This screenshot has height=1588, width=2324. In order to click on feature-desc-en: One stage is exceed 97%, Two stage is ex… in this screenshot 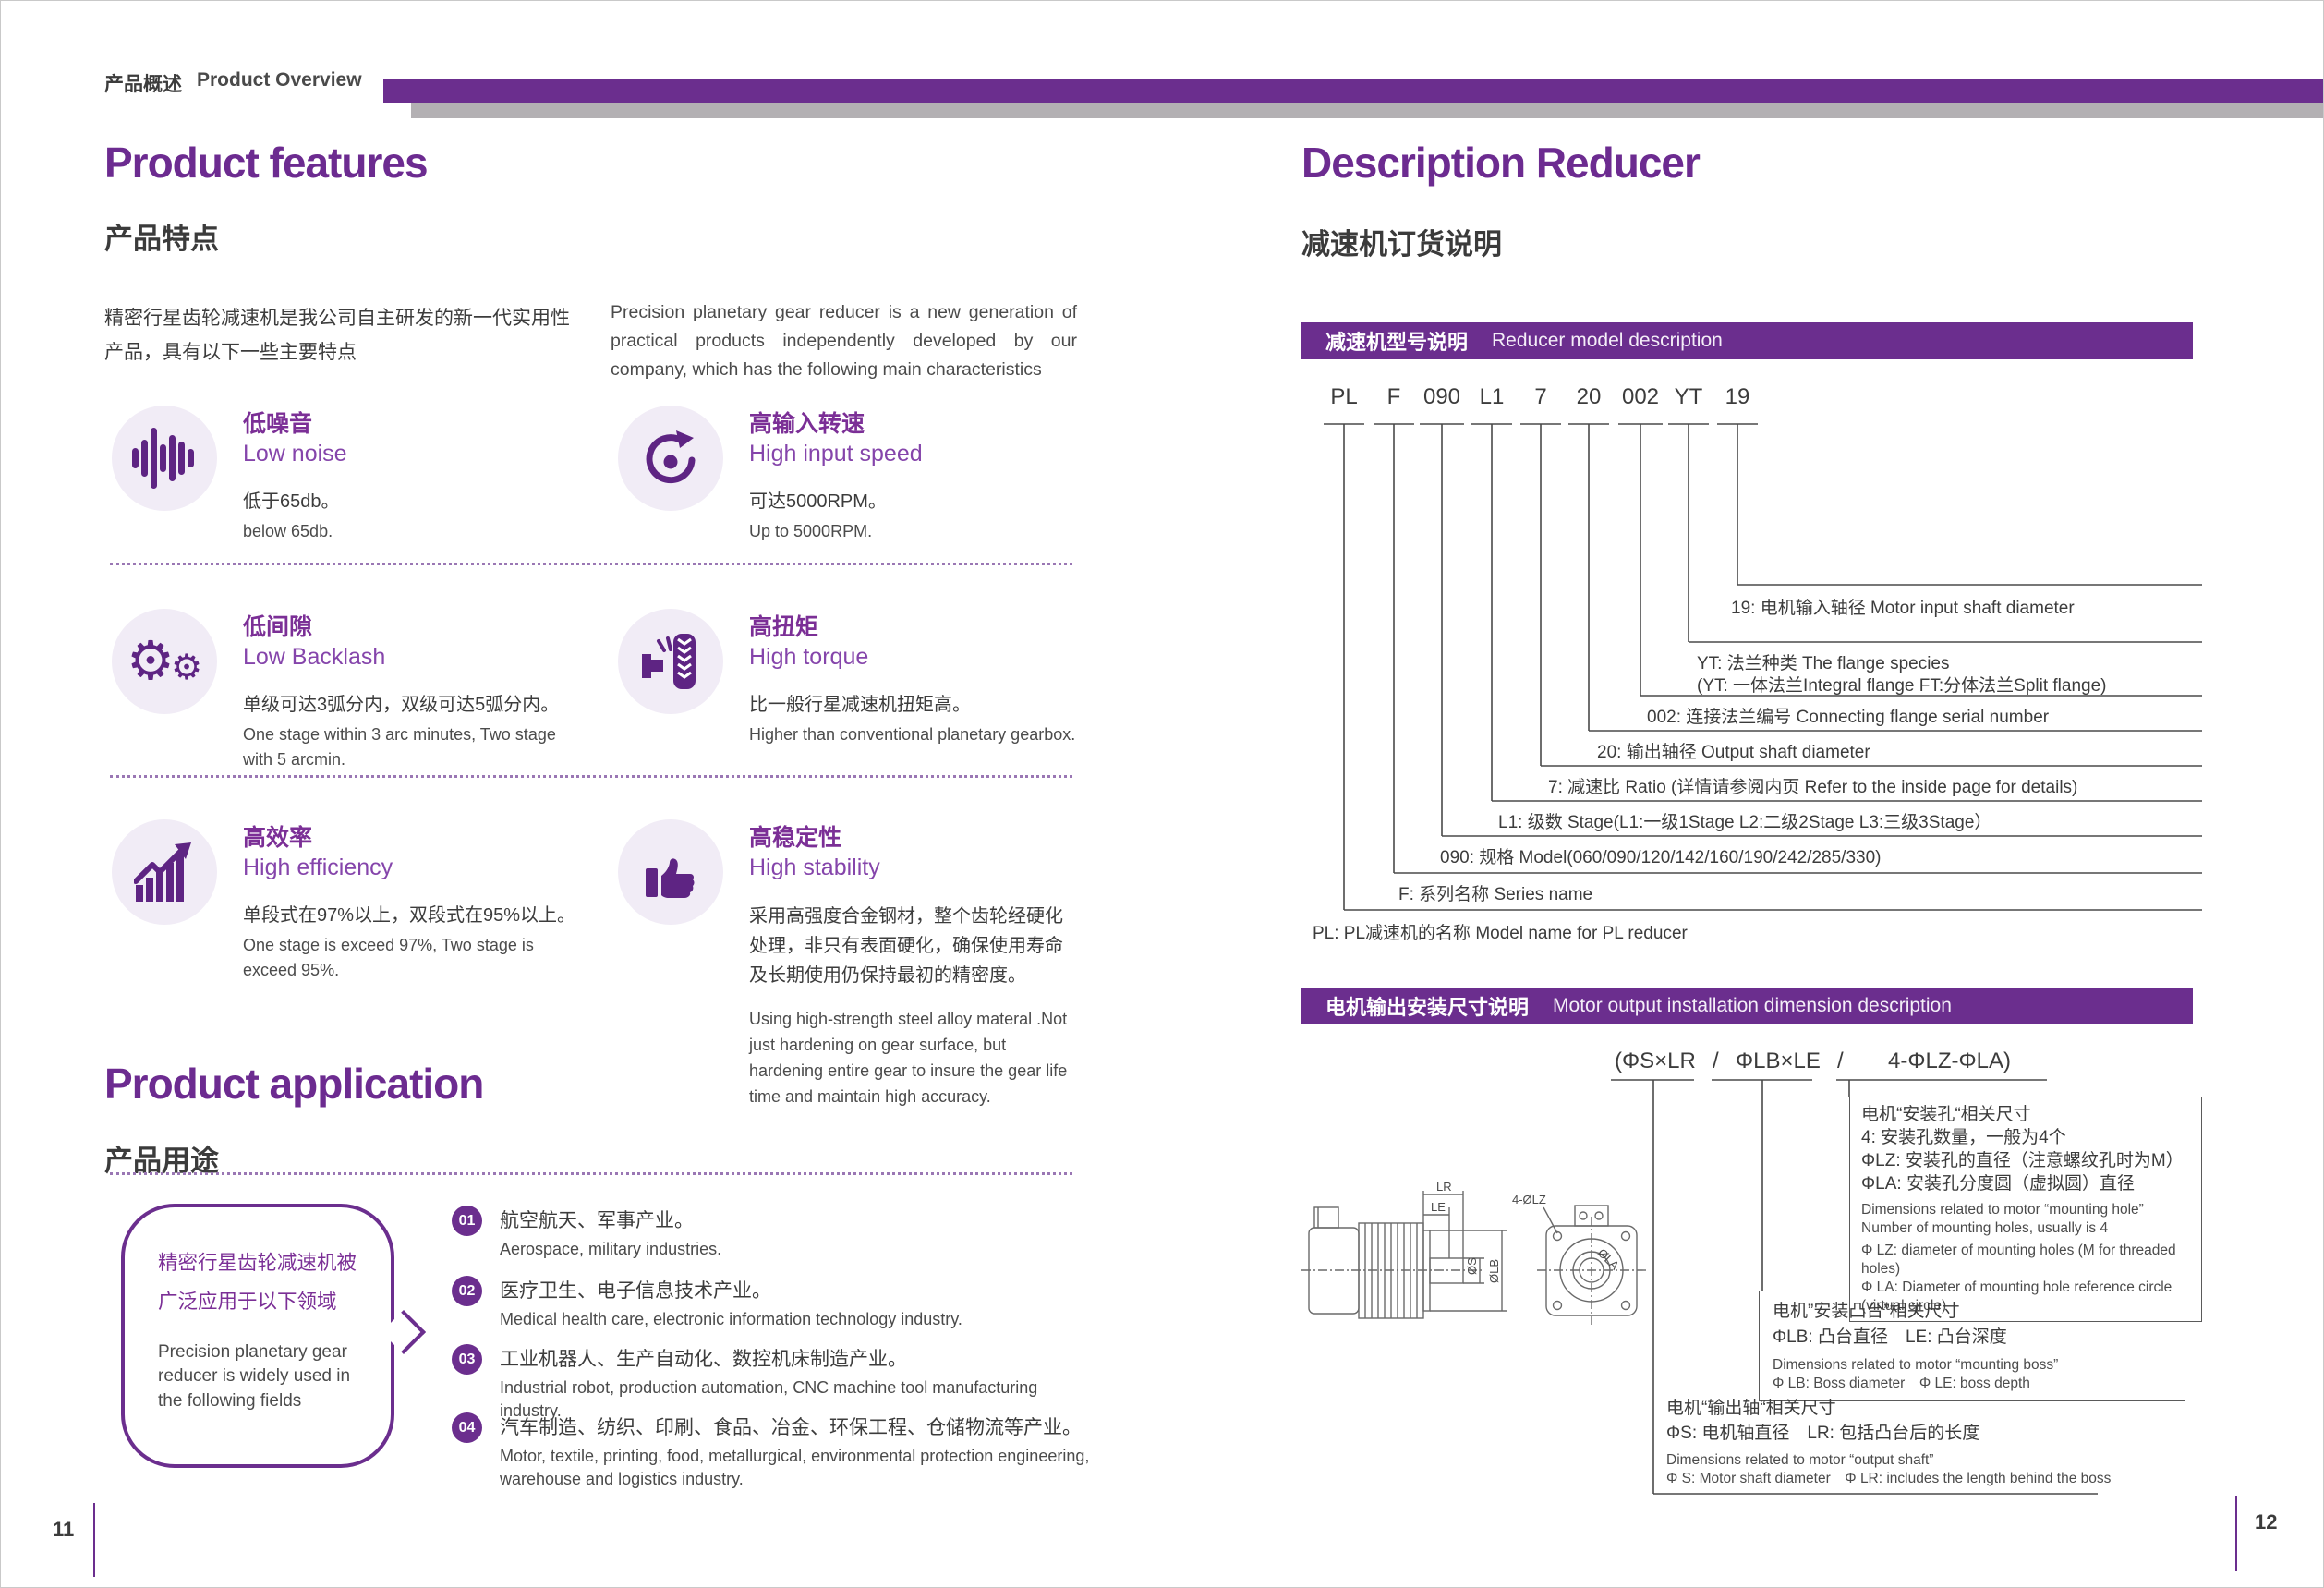, I will do `click(388, 957)`.